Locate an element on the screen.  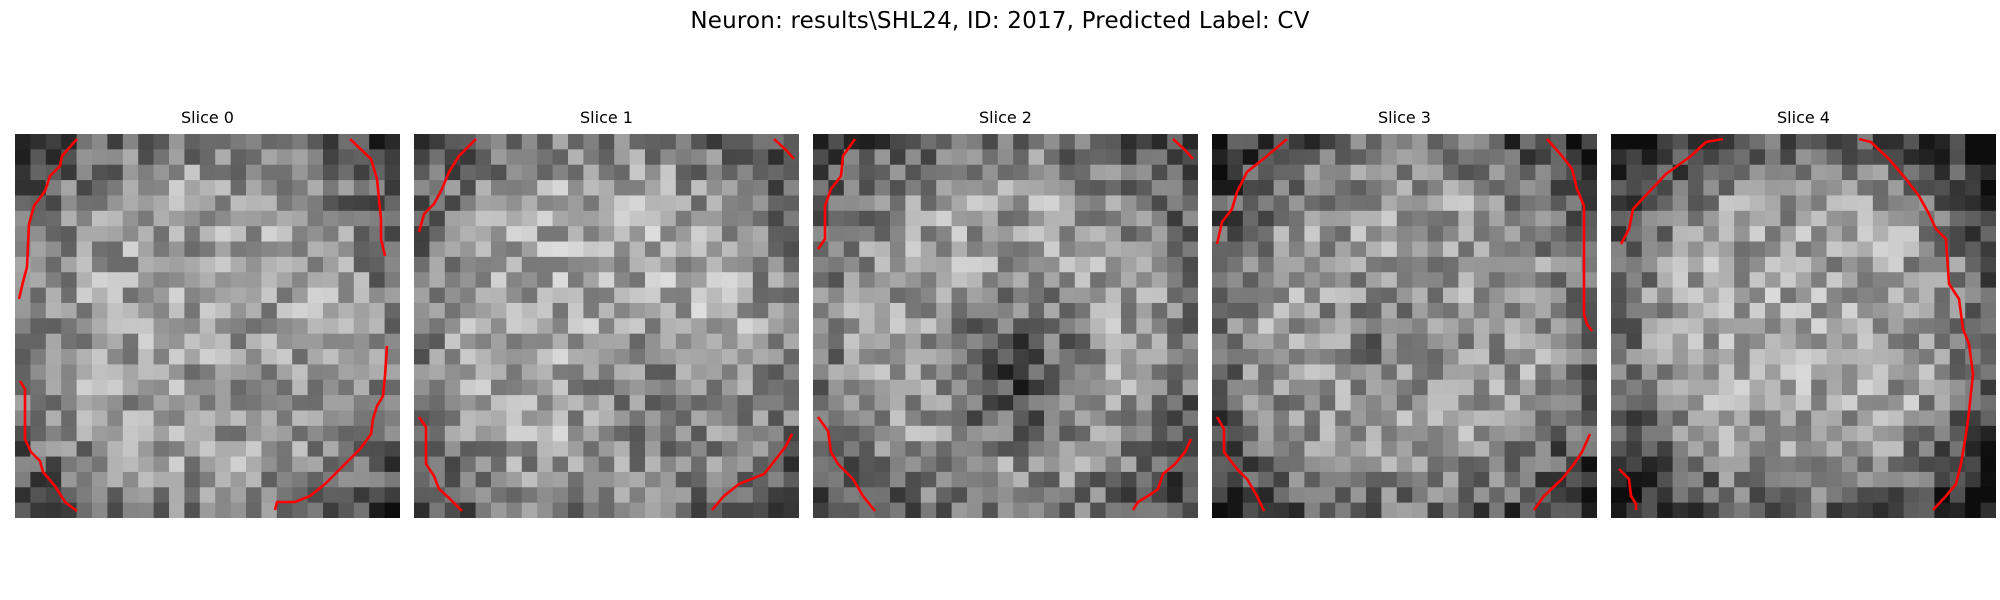
slice-title-2: Slice 2 is located at coordinates (1005, 117).